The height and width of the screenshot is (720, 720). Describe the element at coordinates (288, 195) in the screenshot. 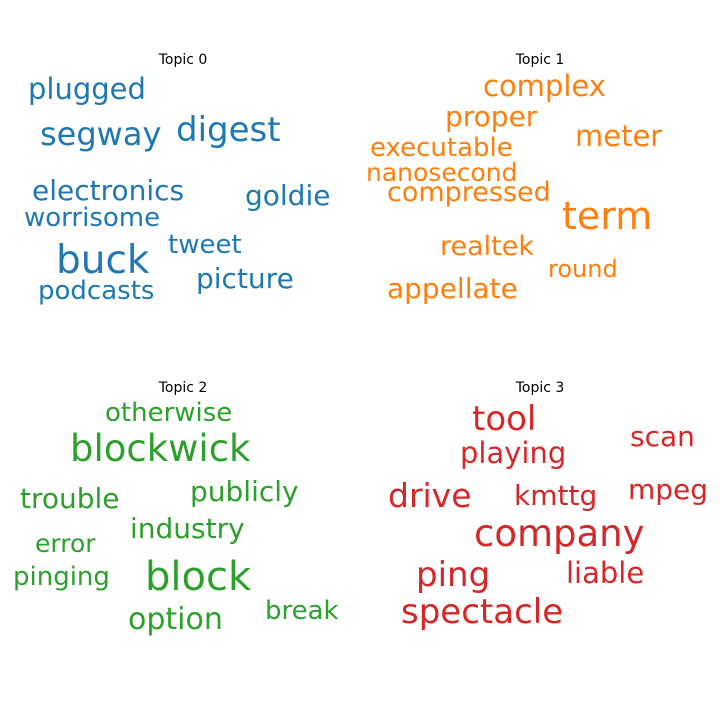

I see `topic-0-word-goldie: goldie` at that location.